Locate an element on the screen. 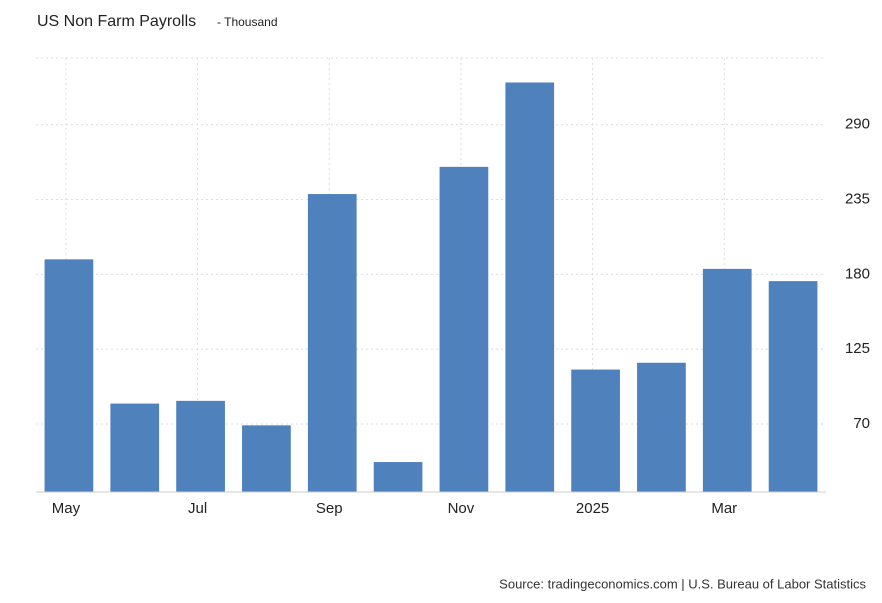  x-tick-label: May is located at coordinates (66, 508).